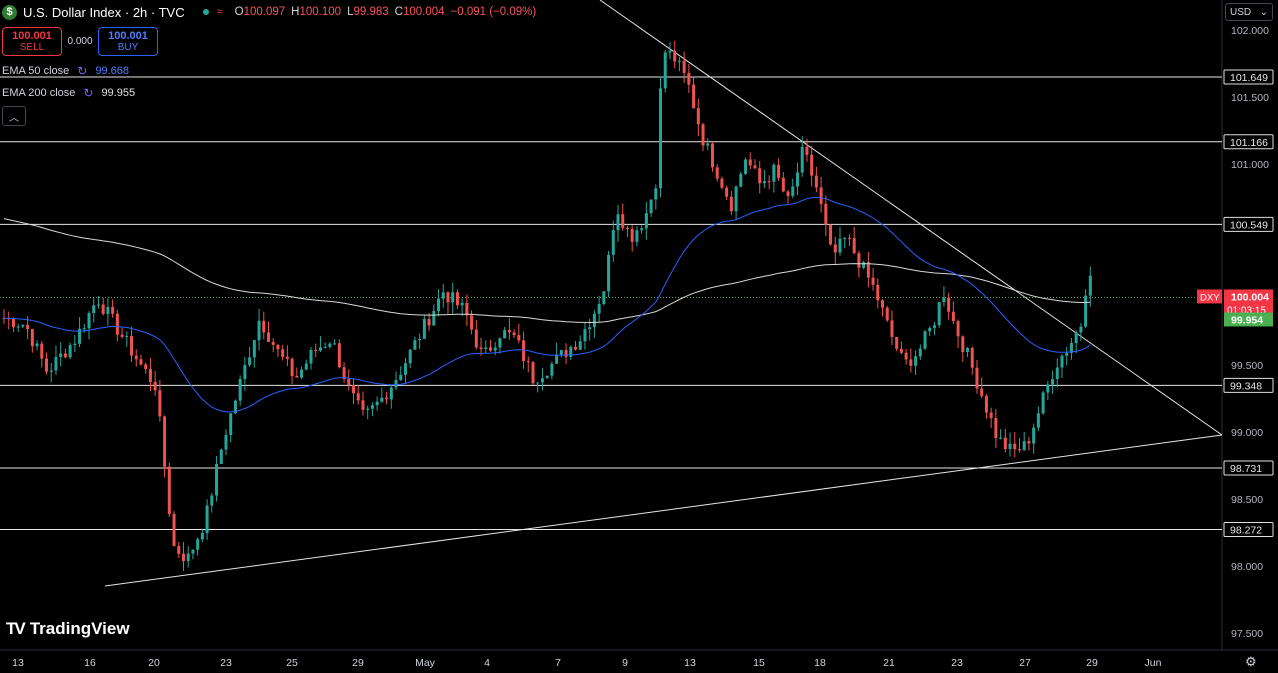  I want to click on time-tick-label: 7, so click(558, 663).